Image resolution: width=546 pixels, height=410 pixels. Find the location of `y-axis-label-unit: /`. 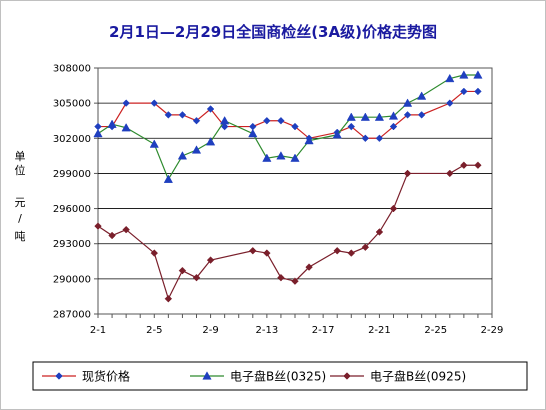

y-axis-label-unit: / is located at coordinates (20, 218).